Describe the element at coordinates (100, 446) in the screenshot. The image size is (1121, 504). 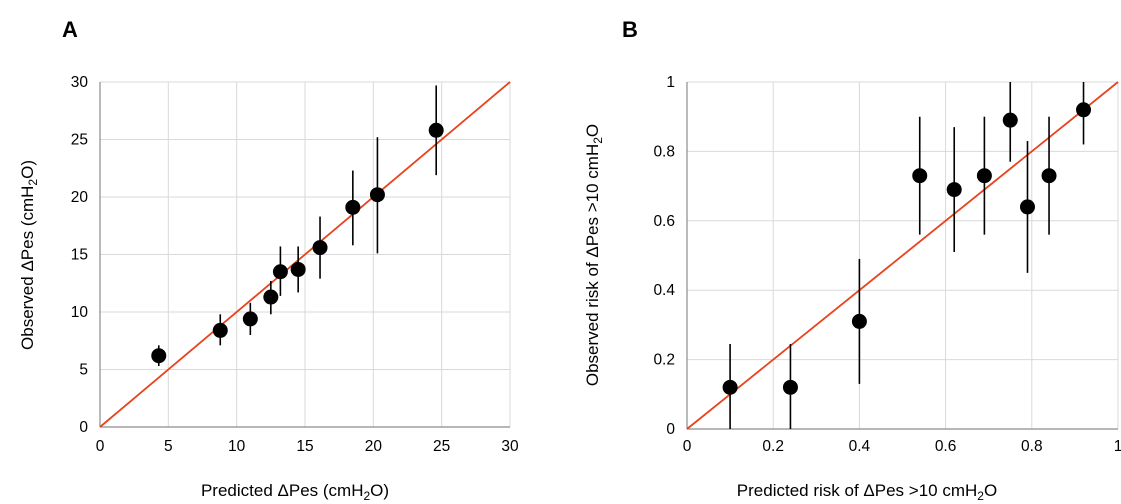
I see `panel-a-x-tick-label: 0` at that location.